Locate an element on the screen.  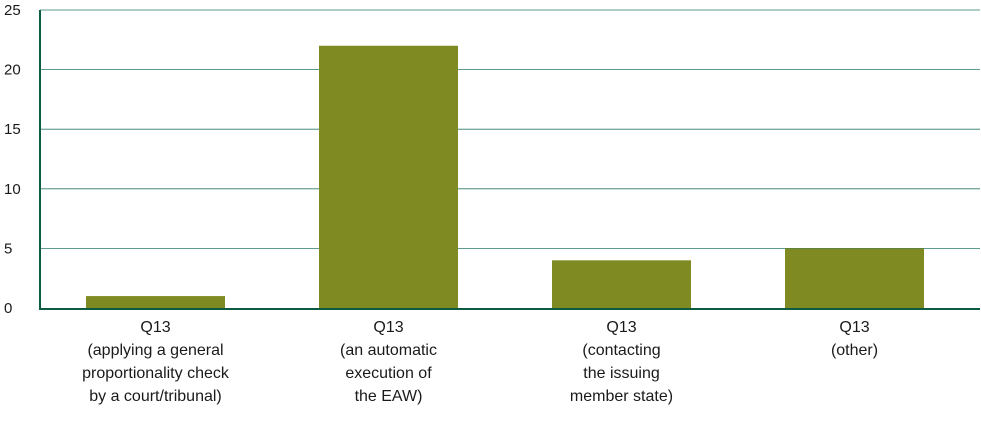
y-tick-labels: 0 5 10 15 20 25 is located at coordinates (12, 159).